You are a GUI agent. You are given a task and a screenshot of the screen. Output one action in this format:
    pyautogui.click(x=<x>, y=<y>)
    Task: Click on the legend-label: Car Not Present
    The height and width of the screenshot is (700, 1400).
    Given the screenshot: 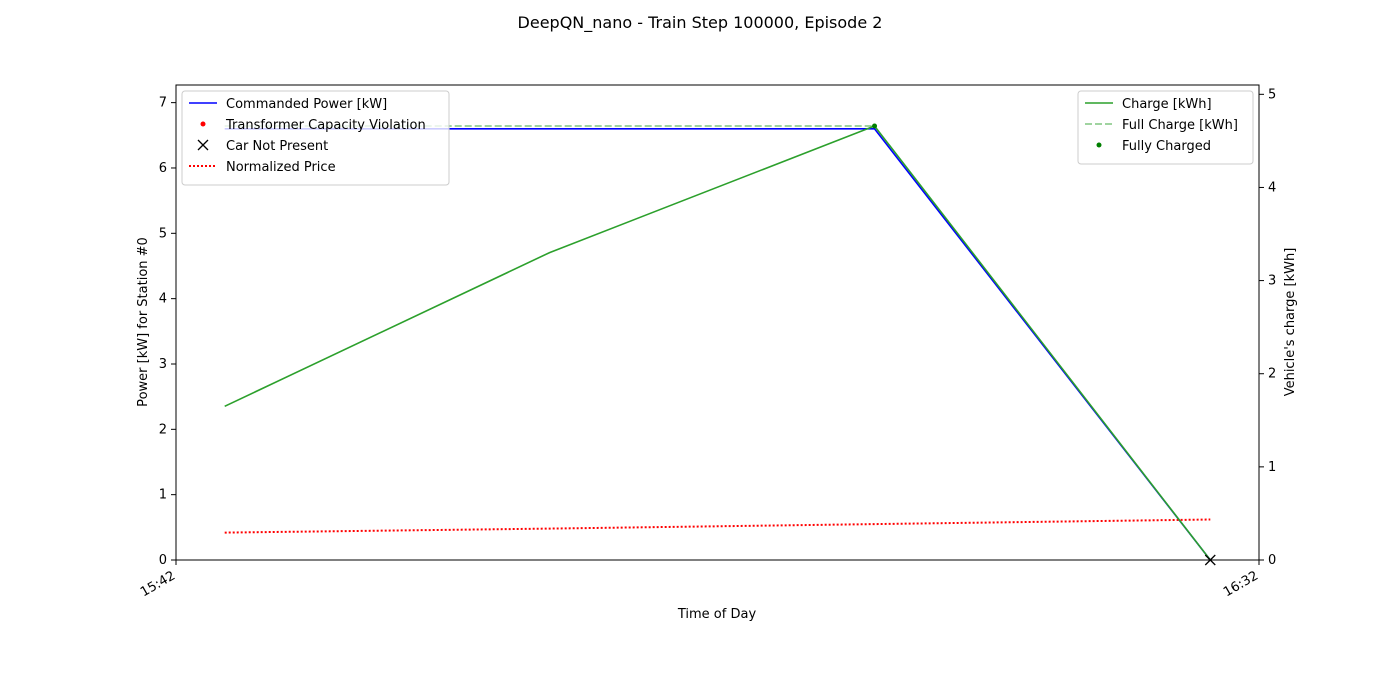 What is the action you would take?
    pyautogui.click(x=277, y=146)
    